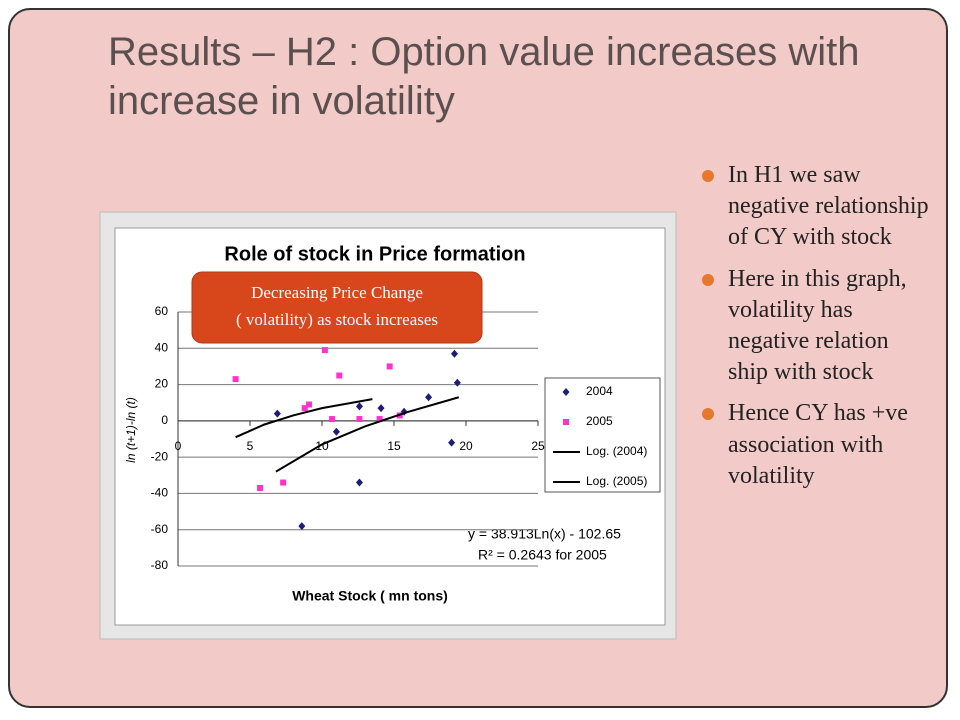  I want to click on x-axis-label: Wheat Stock ( mn tons), so click(370, 596).